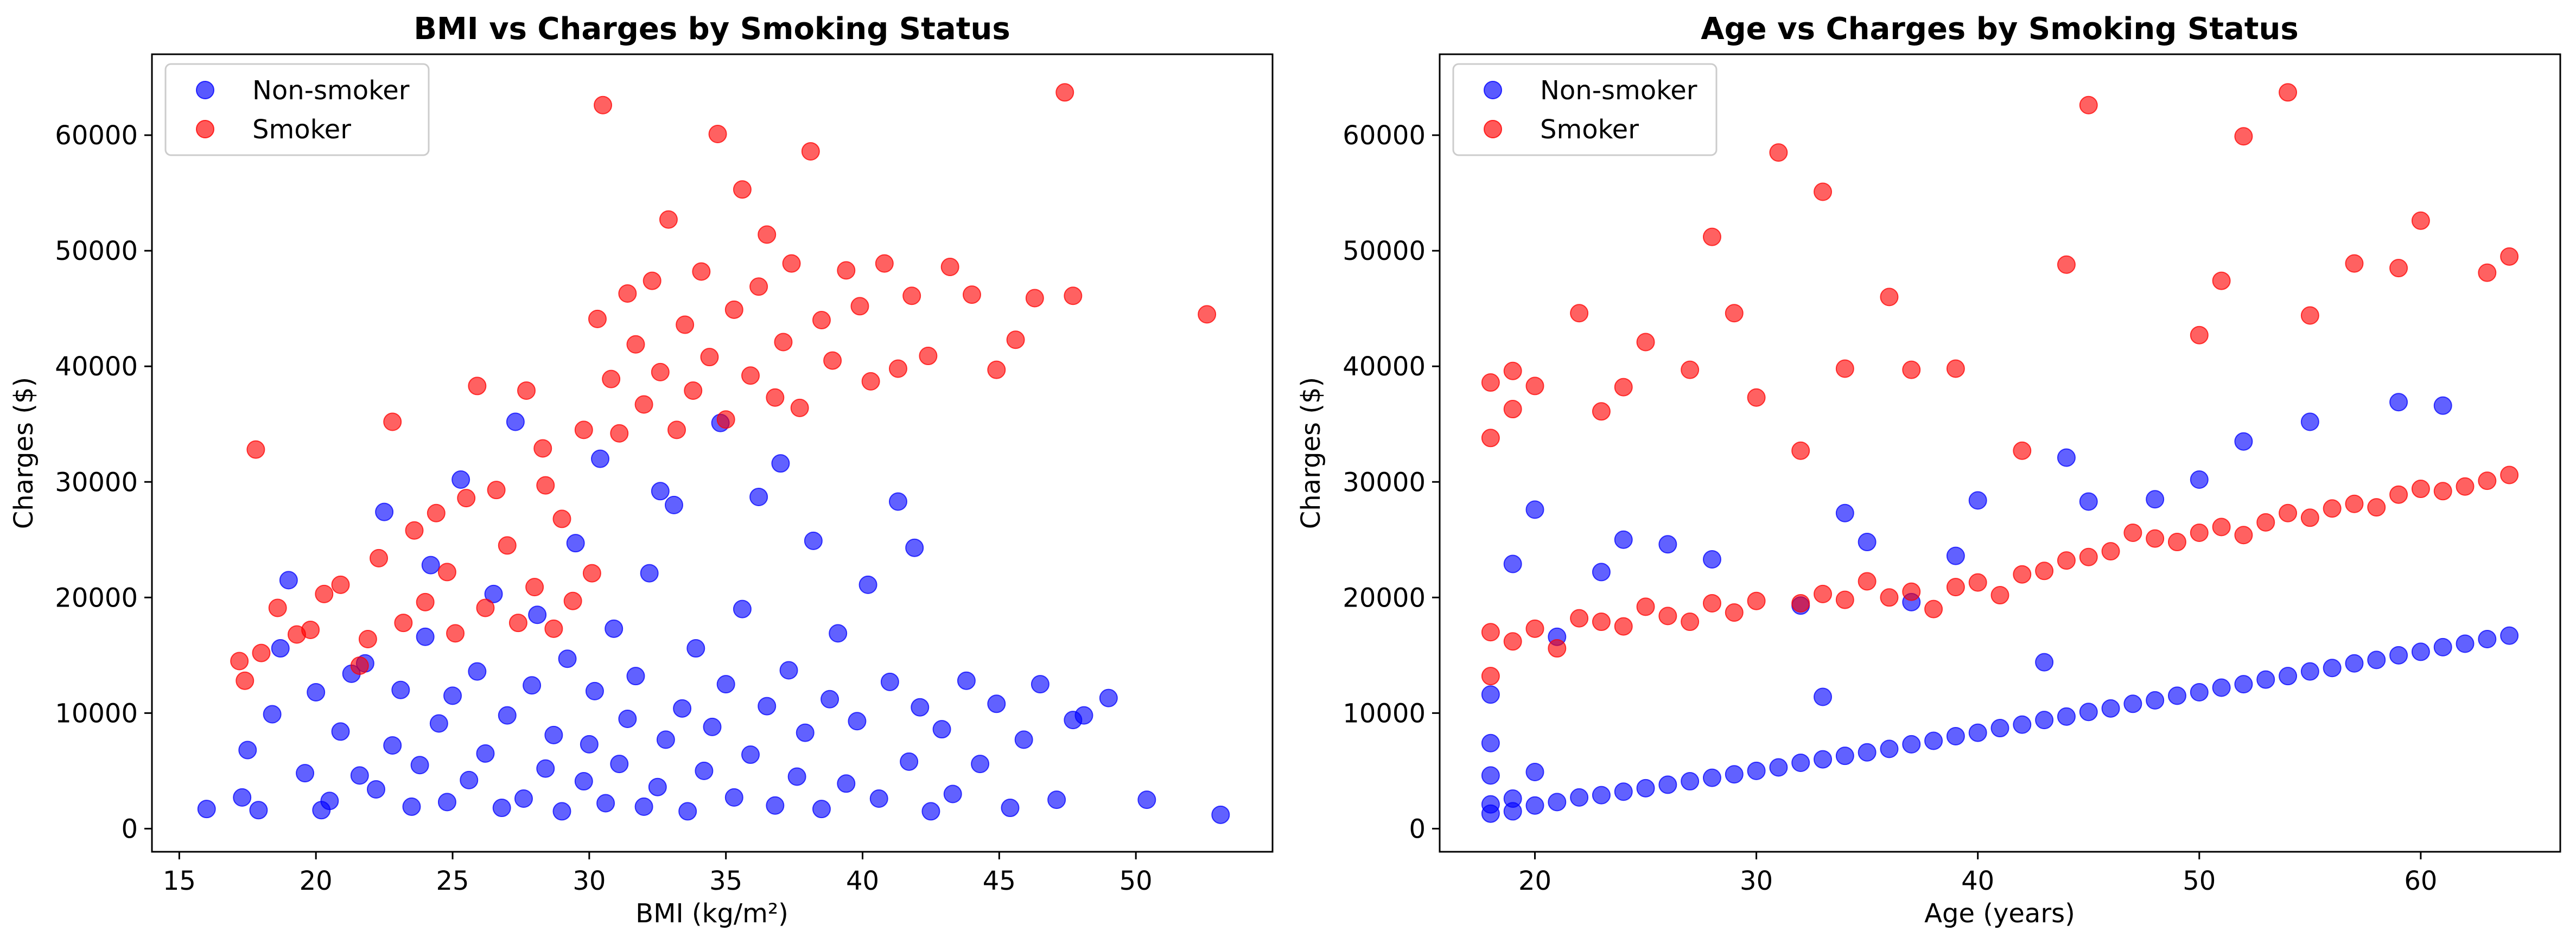 The width and height of the screenshot is (2576, 944). I want to click on chart-title-right: Age vs Charges by Smoking Status, so click(2000, 29).